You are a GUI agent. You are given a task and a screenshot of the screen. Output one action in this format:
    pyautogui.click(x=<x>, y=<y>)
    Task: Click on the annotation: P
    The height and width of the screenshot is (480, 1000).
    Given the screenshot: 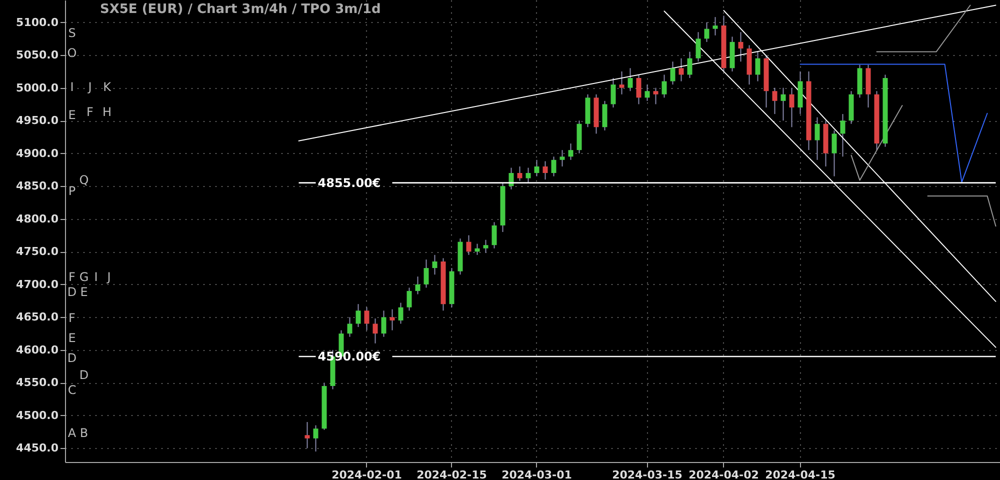 What is the action you would take?
    pyautogui.click(x=72, y=191)
    